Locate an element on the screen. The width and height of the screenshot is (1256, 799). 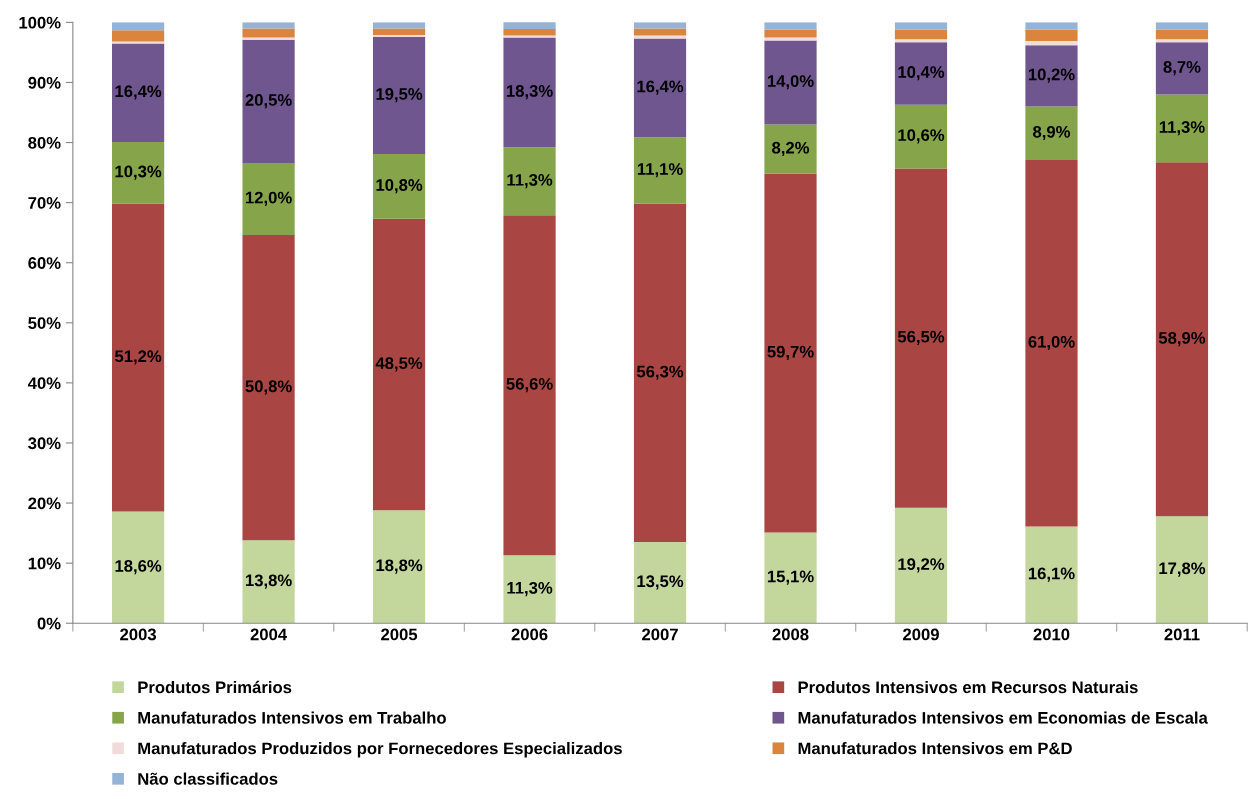
legend-label: Produtos Intensivos em Recursos Naturais is located at coordinates (968, 687).